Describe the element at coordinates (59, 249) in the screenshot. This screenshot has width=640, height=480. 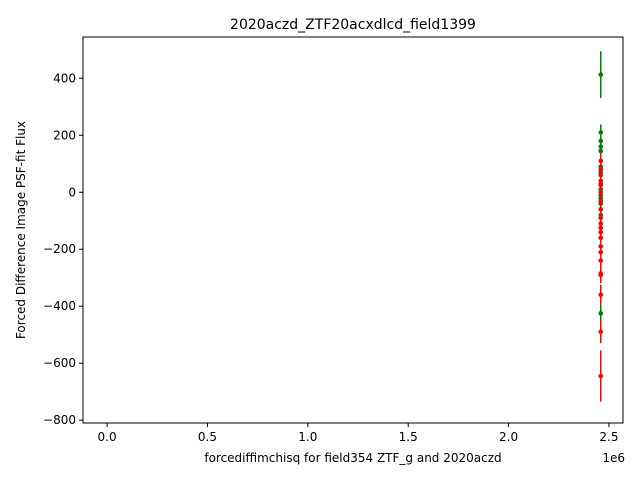
I see `y-tick-label: −200` at that location.